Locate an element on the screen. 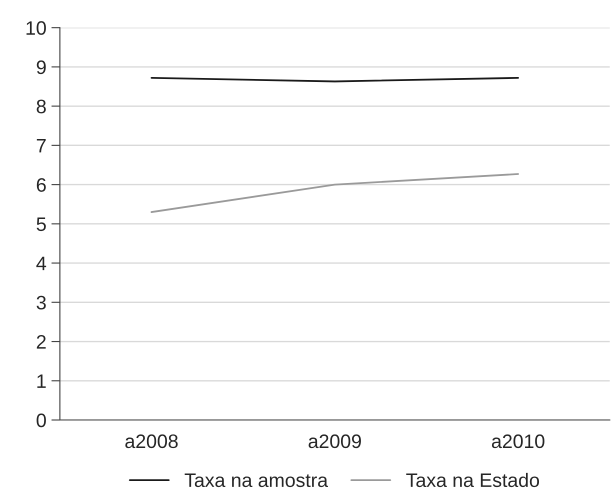 The height and width of the screenshot is (503, 611). x-tick-label: a2008 is located at coordinates (151, 441).